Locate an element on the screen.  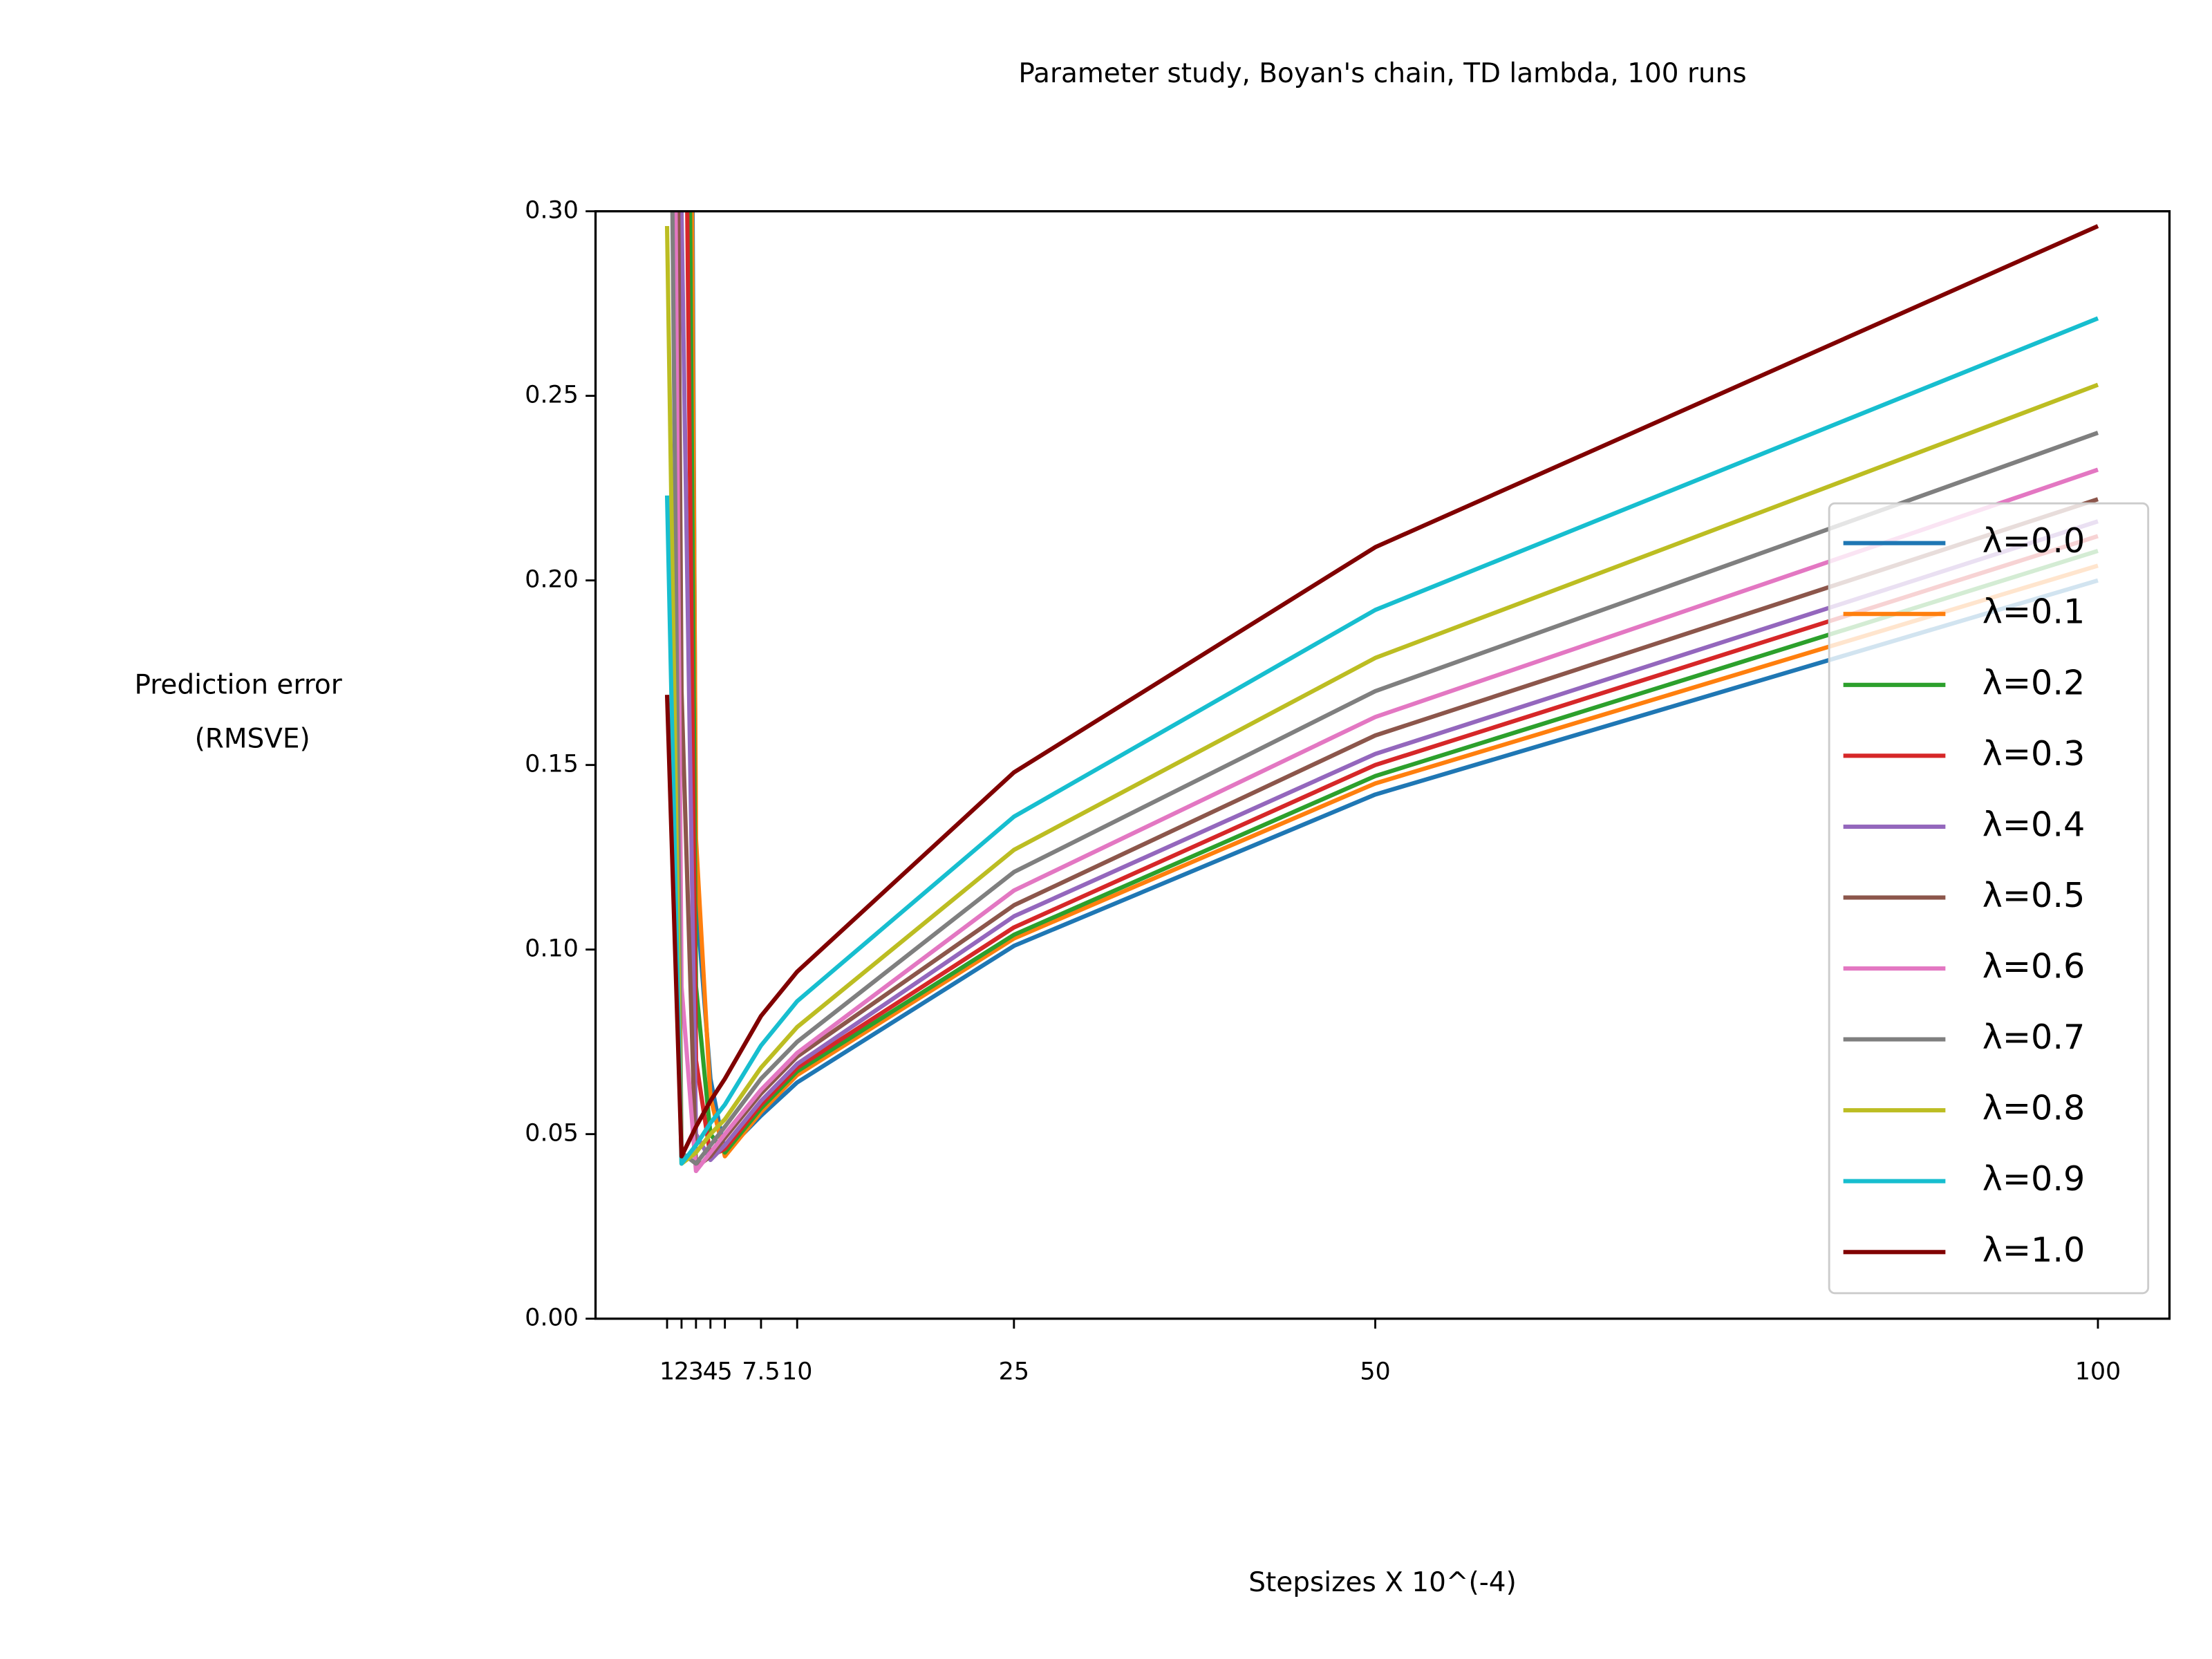
x-tick-label: 1 is located at coordinates (667, 1372).